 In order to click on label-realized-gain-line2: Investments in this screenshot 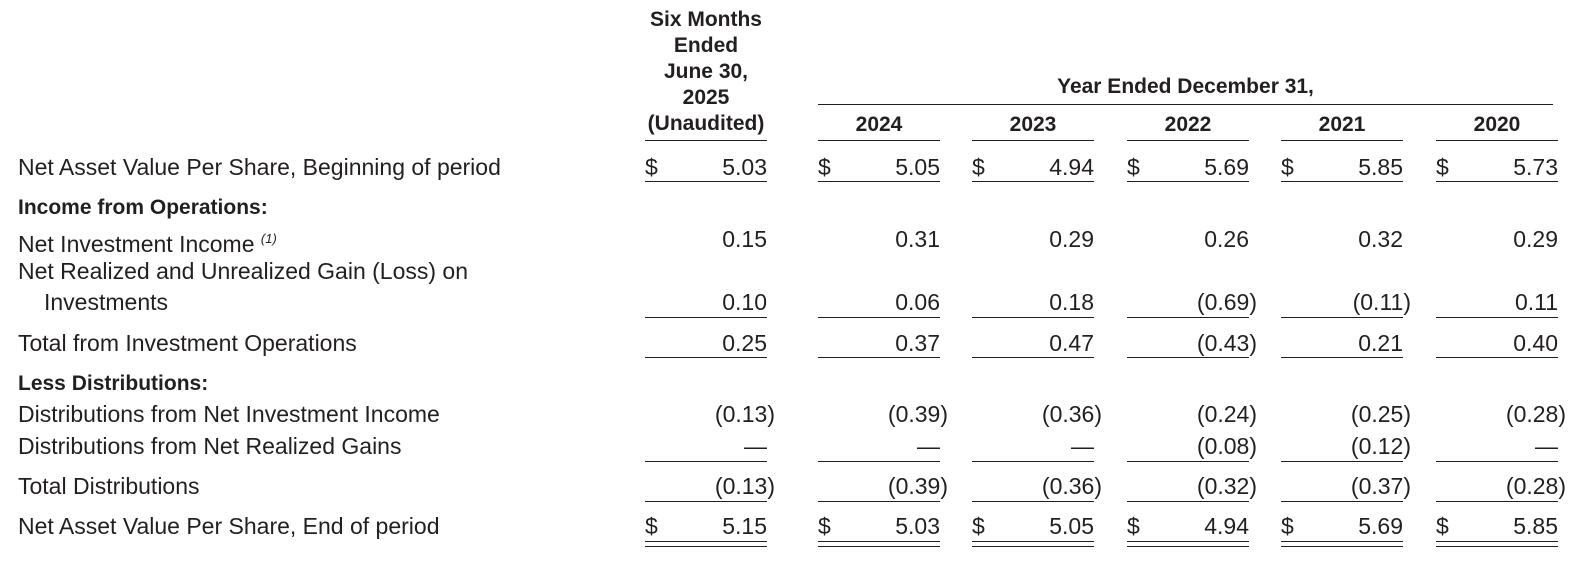, I will do `click(106, 302)`.